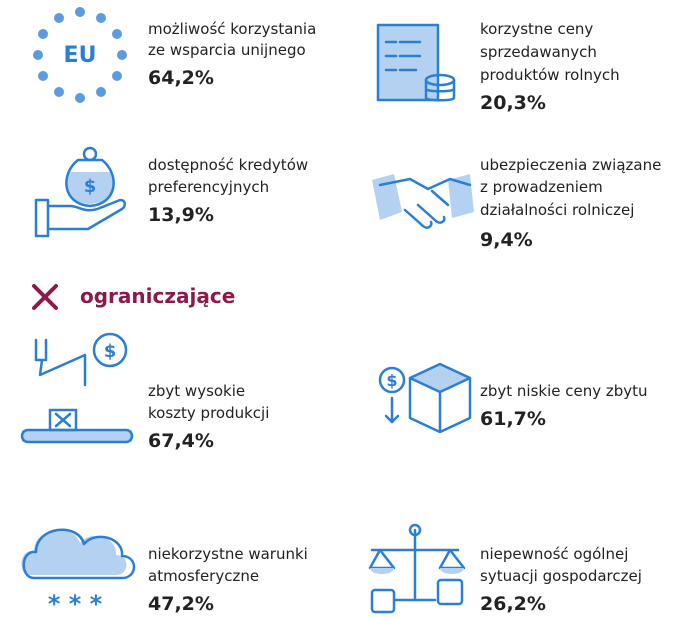 The image size is (688, 619). Describe the element at coordinates (181, 215) in the screenshot. I see `value: 13,9%` at that location.